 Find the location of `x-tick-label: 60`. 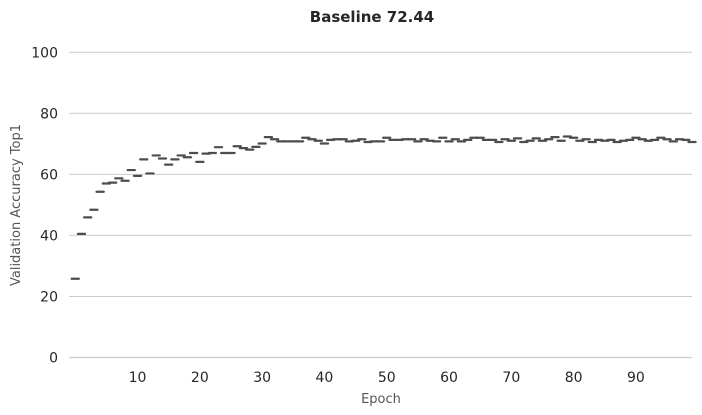

x-tick-label: 60 is located at coordinates (449, 378).